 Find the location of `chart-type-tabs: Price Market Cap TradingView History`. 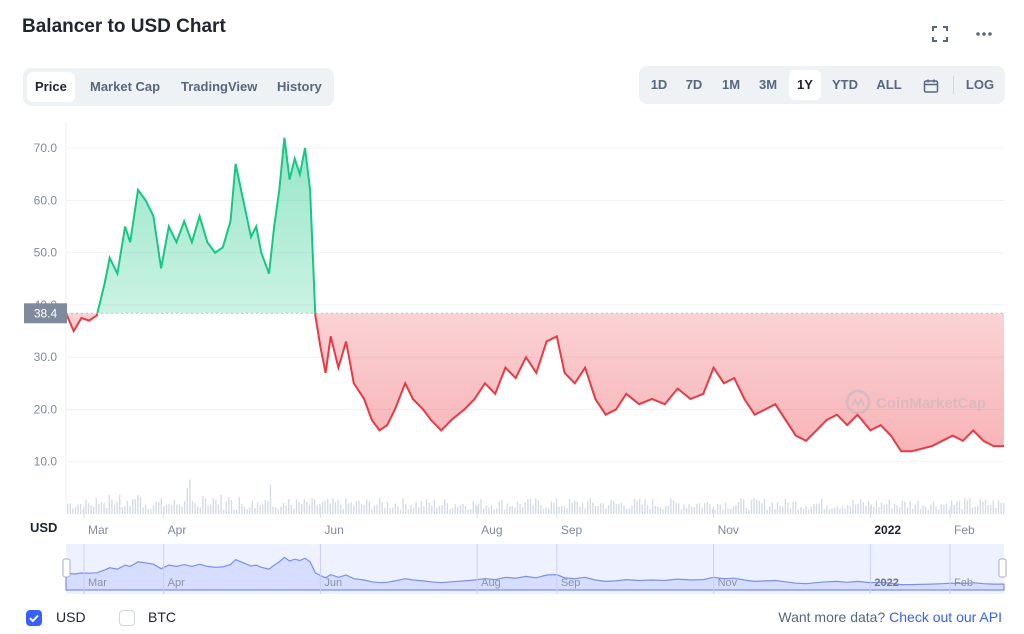

chart-type-tabs: Price Market Cap TradingView History is located at coordinates (178, 87).